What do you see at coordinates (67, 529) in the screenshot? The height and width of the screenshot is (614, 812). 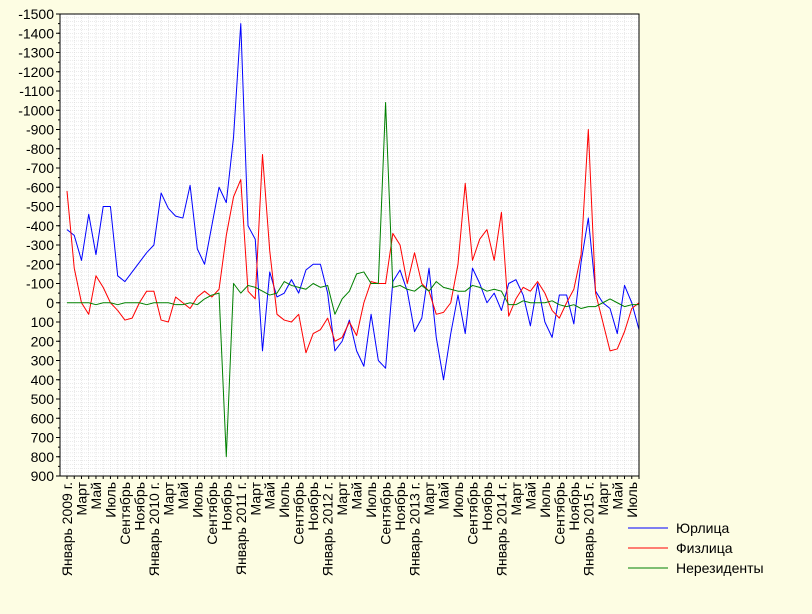 I see `x-tick-label: Январь 2009 г.` at bounding box center [67, 529].